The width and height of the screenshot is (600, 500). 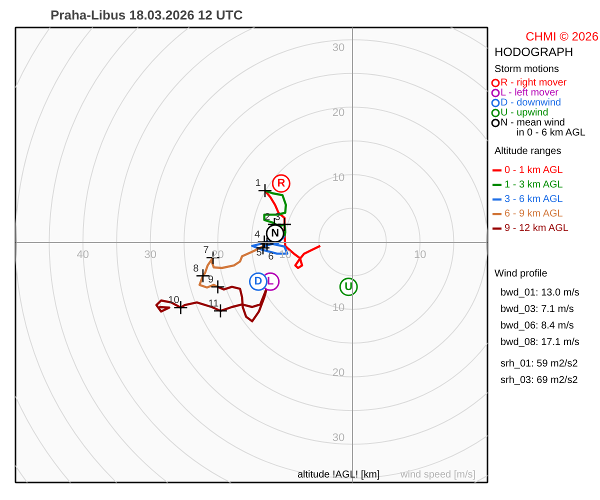 What do you see at coordinates (214, 304) in the screenshot?
I see `annotation: 11` at bounding box center [214, 304].